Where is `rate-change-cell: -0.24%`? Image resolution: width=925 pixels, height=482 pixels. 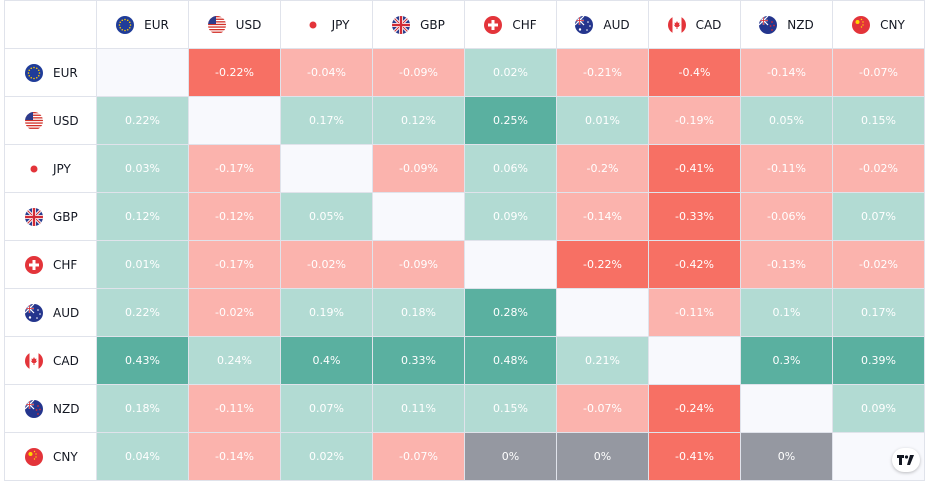
rate-change-cell: -0.24% is located at coordinates (694, 408).